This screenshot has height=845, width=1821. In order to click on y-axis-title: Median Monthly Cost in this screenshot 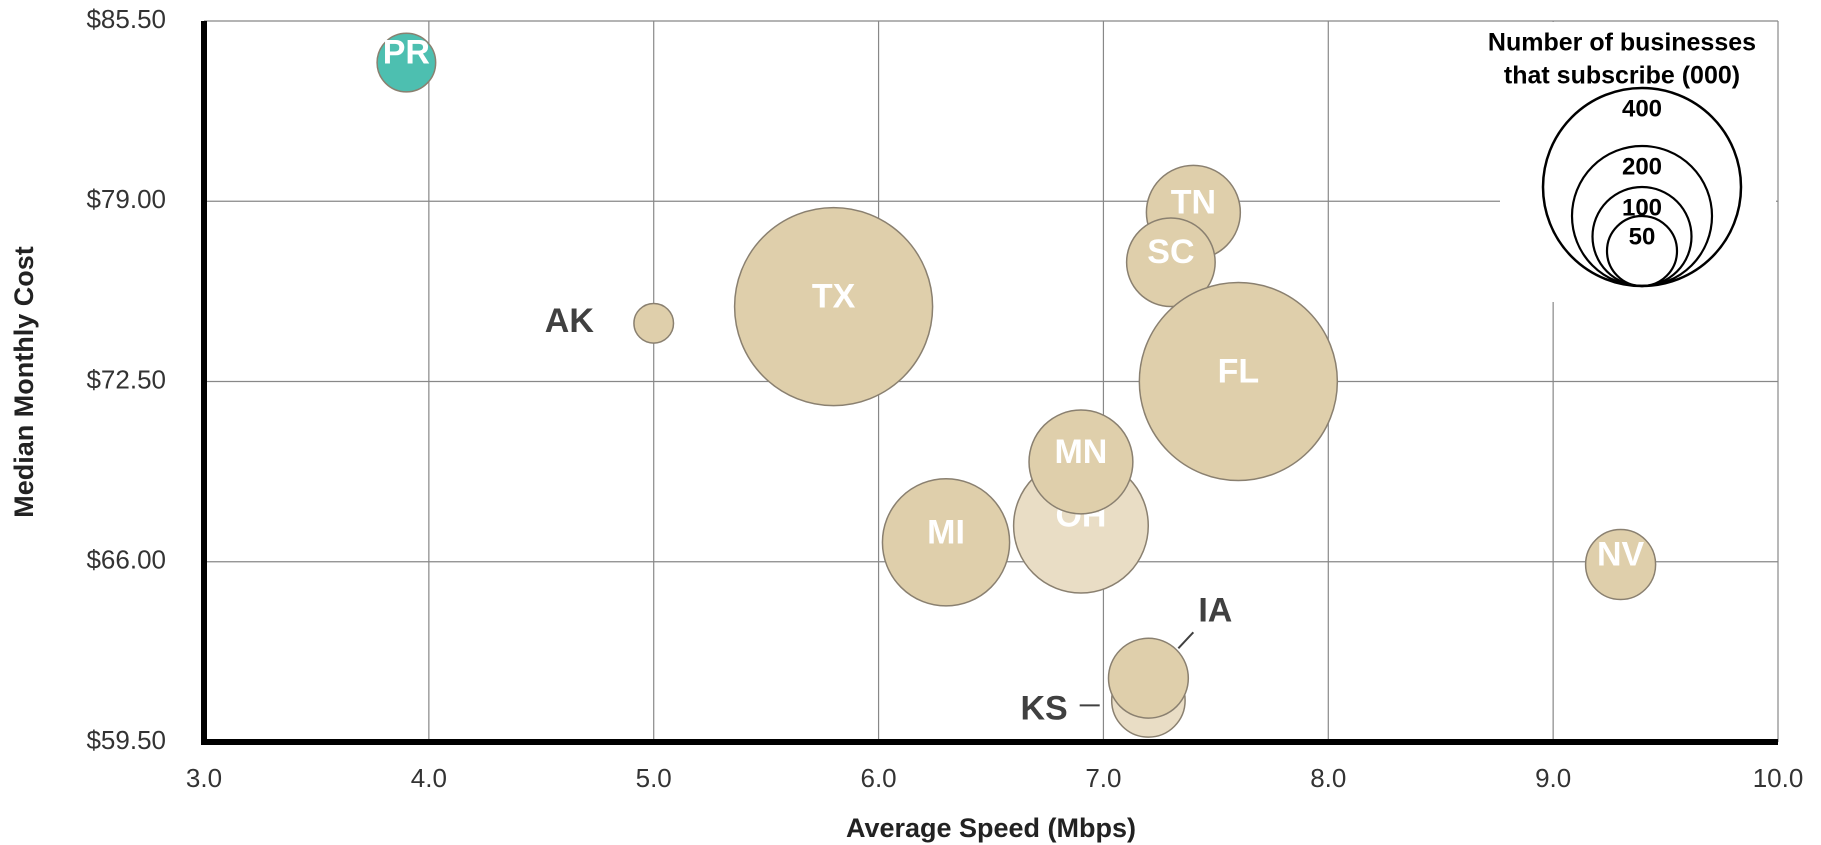, I will do `click(24, 382)`.